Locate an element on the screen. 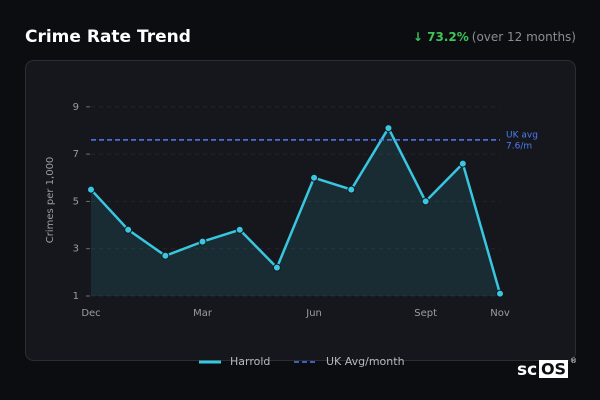 This screenshot has height=400, width=600. y-tick-label: 1 is located at coordinates (76, 296).